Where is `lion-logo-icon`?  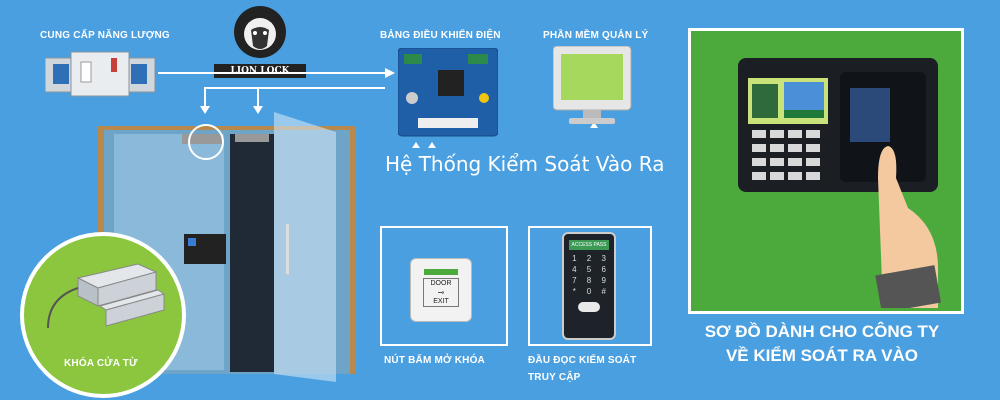 lion-logo-icon is located at coordinates (260, 32).